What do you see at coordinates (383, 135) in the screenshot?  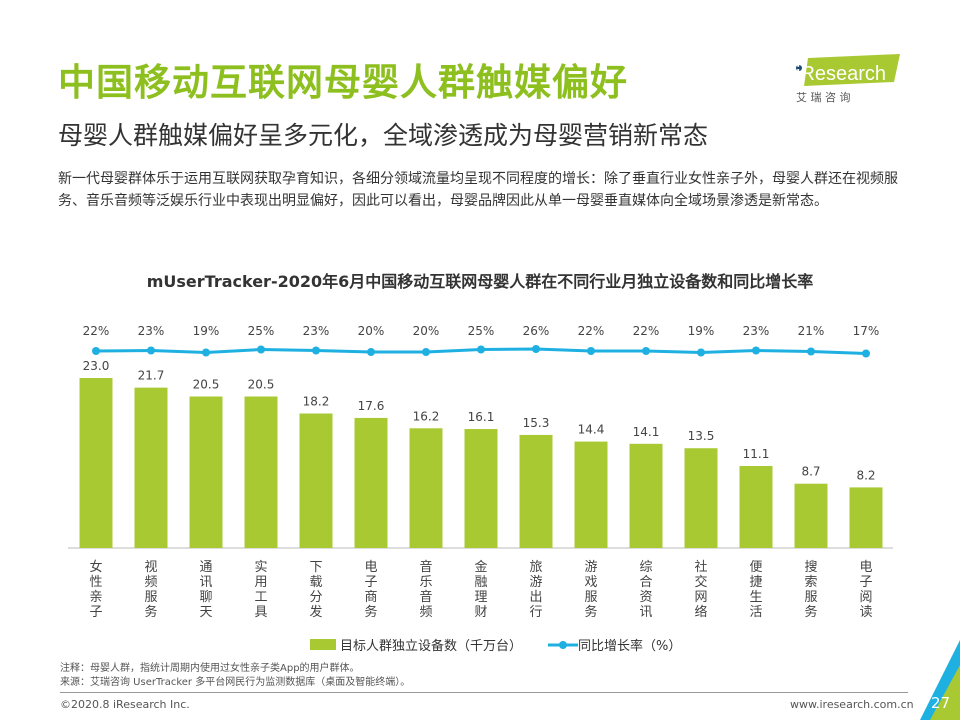 I see `page-subtitle: 母婴人群触媒偏好呈多元化，全域渗透成为母婴营销新常态` at bounding box center [383, 135].